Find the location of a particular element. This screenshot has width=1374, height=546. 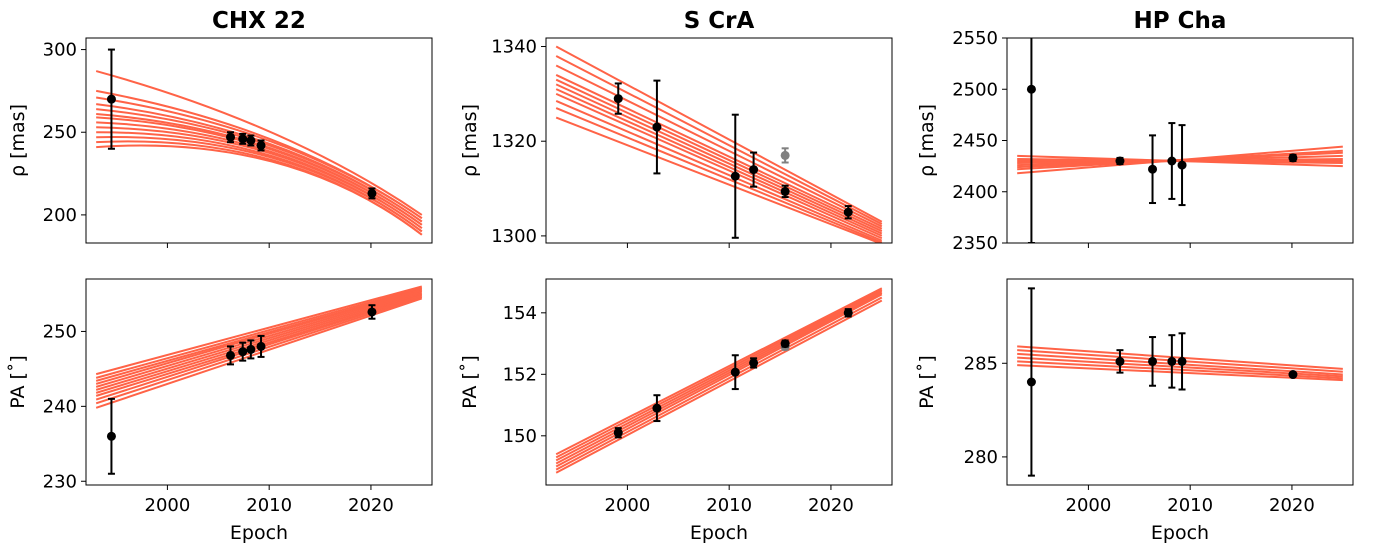

y-tick-label: 300 is located at coordinates (60, 50).